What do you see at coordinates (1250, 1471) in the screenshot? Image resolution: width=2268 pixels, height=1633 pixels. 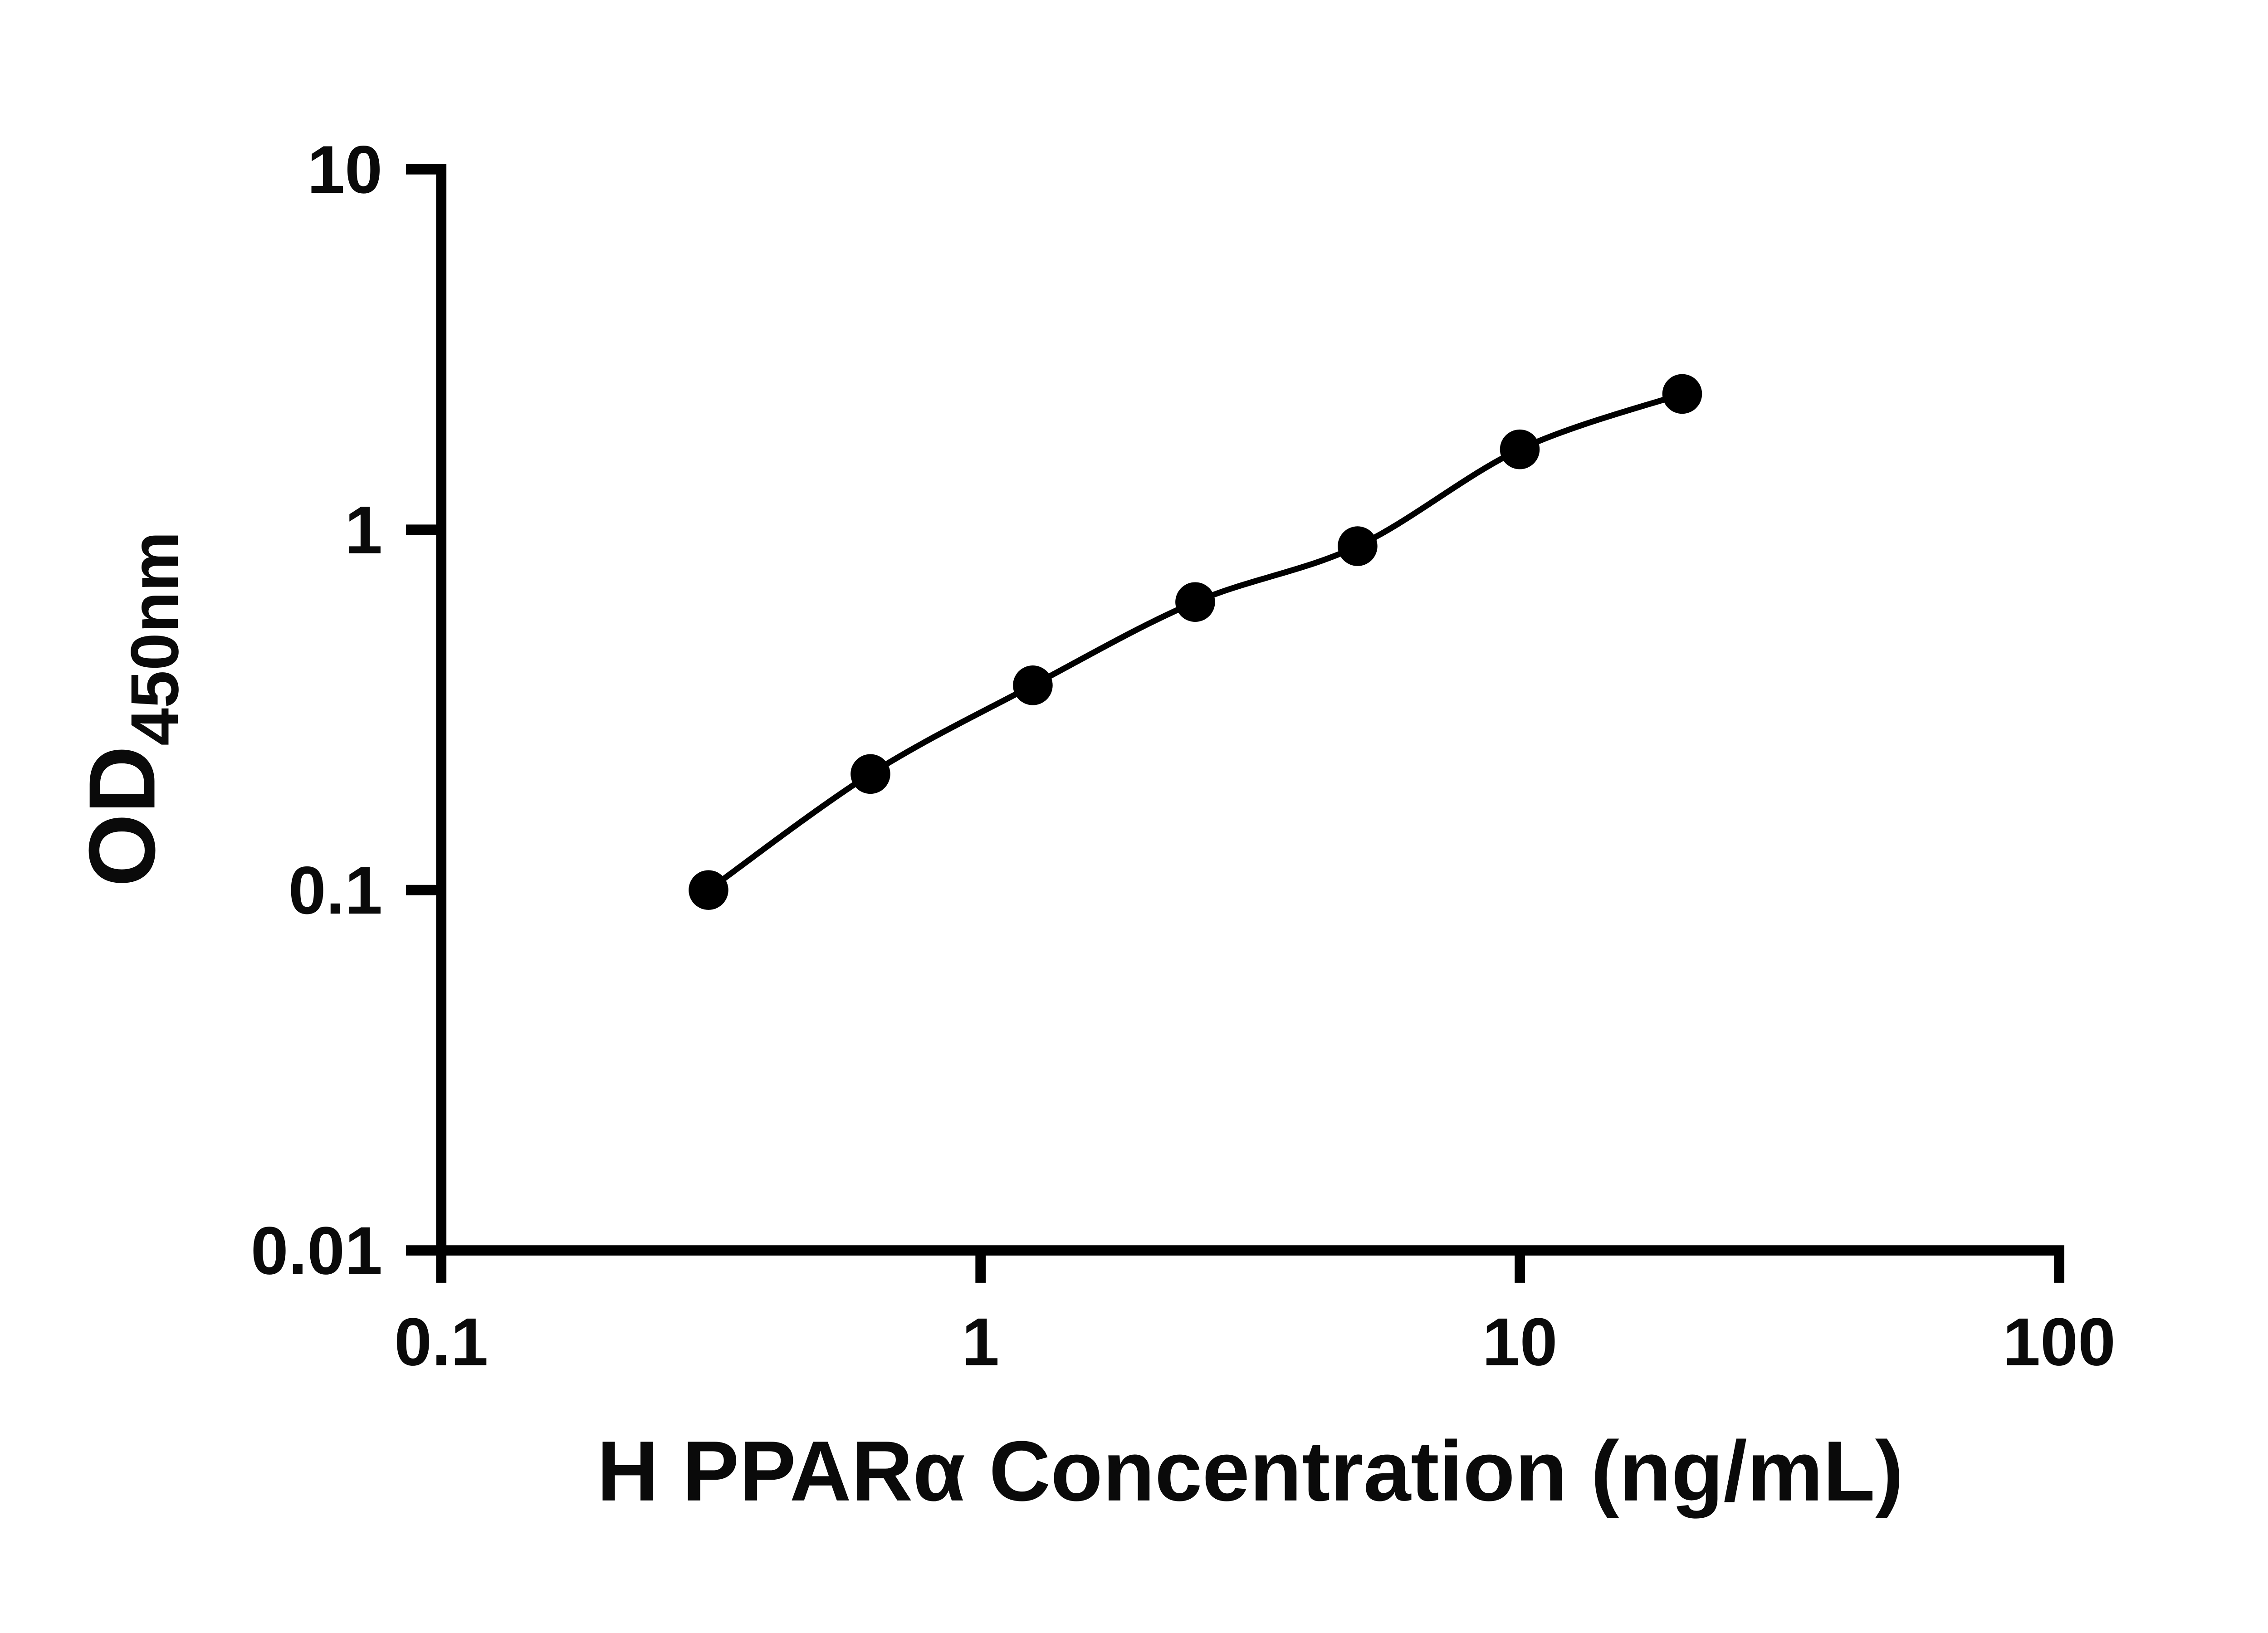 I see `x-axis-title: H PPARα Concentration (ng/mL)` at bounding box center [1250, 1471].